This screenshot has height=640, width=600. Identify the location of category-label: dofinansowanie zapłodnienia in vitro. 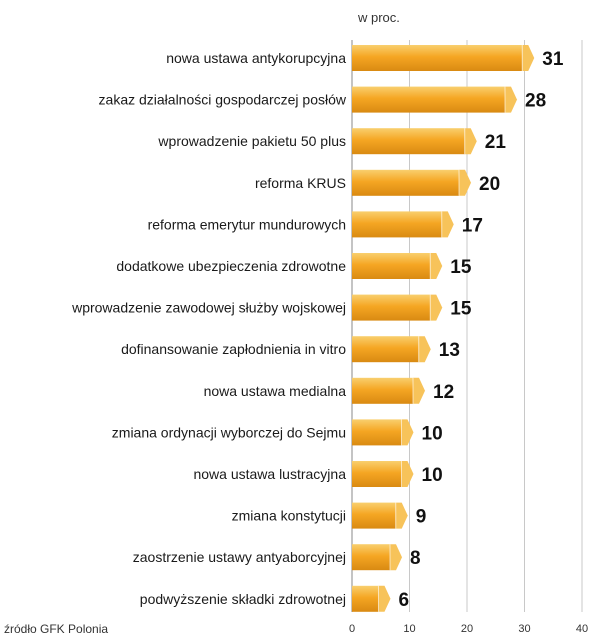
(233, 349).